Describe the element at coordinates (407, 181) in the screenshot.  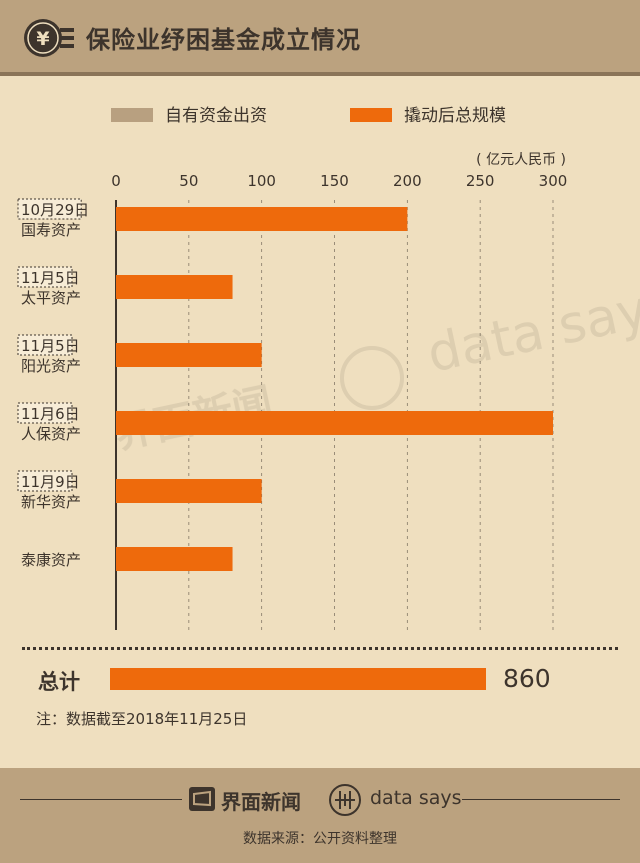
I see `x-tick-label: 200` at that location.